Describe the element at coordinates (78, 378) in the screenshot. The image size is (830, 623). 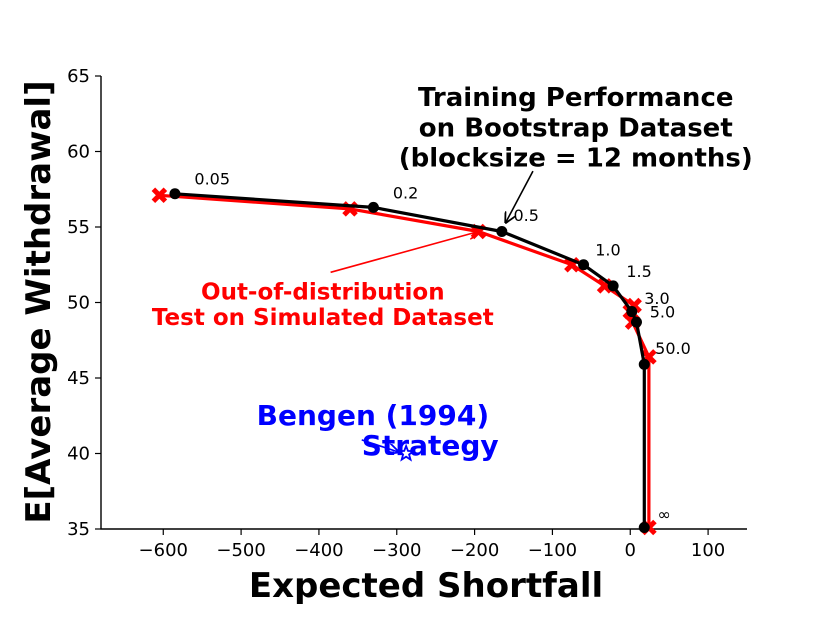
I see `y-tick-label: 45` at that location.